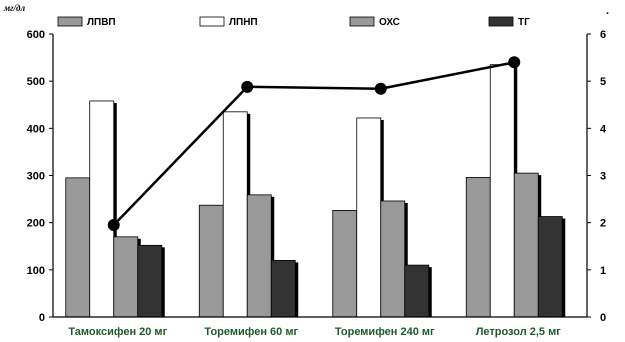  Describe the element at coordinates (603, 271) in the screenshot. I see `y2-tick-label: 1` at that location.